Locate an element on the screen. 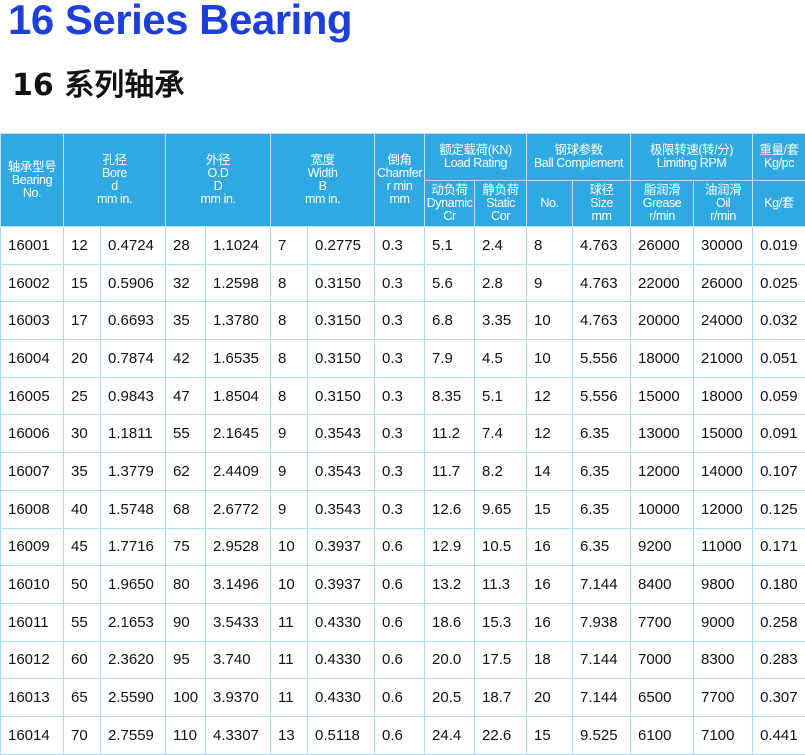 The width and height of the screenshot is (805, 755). table-cell: 20 is located at coordinates (82, 359).